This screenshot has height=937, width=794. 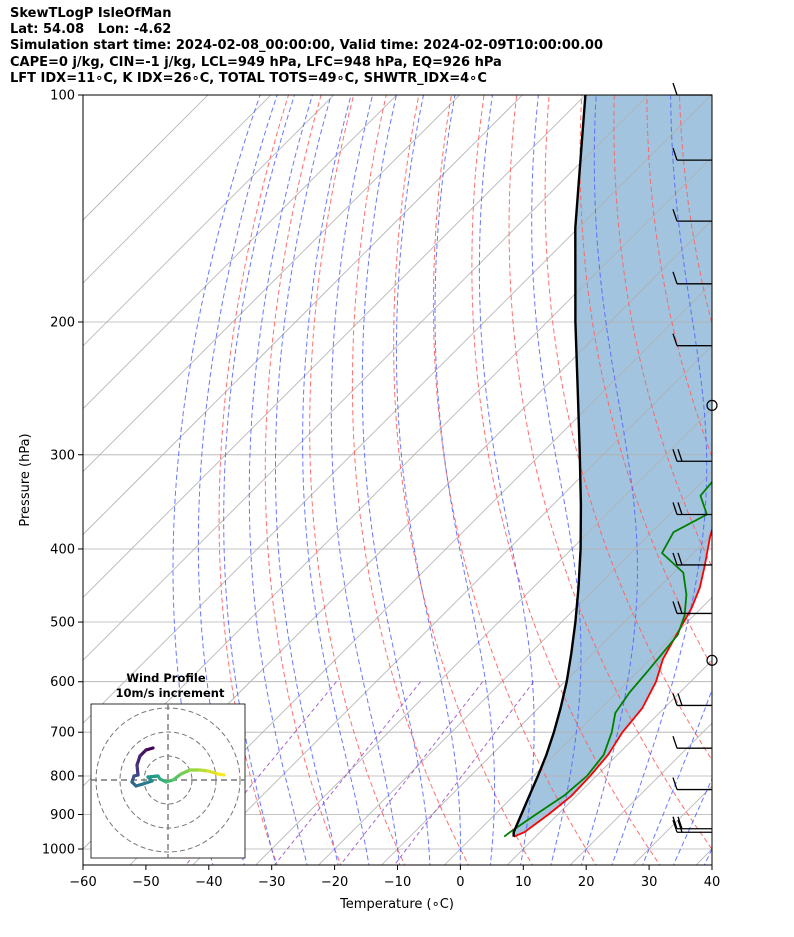 What do you see at coordinates (62, 473) in the screenshot?
I see `y-axis-ticks: 1000 900 800 700 600 500 400 300 200 100` at bounding box center [62, 473].